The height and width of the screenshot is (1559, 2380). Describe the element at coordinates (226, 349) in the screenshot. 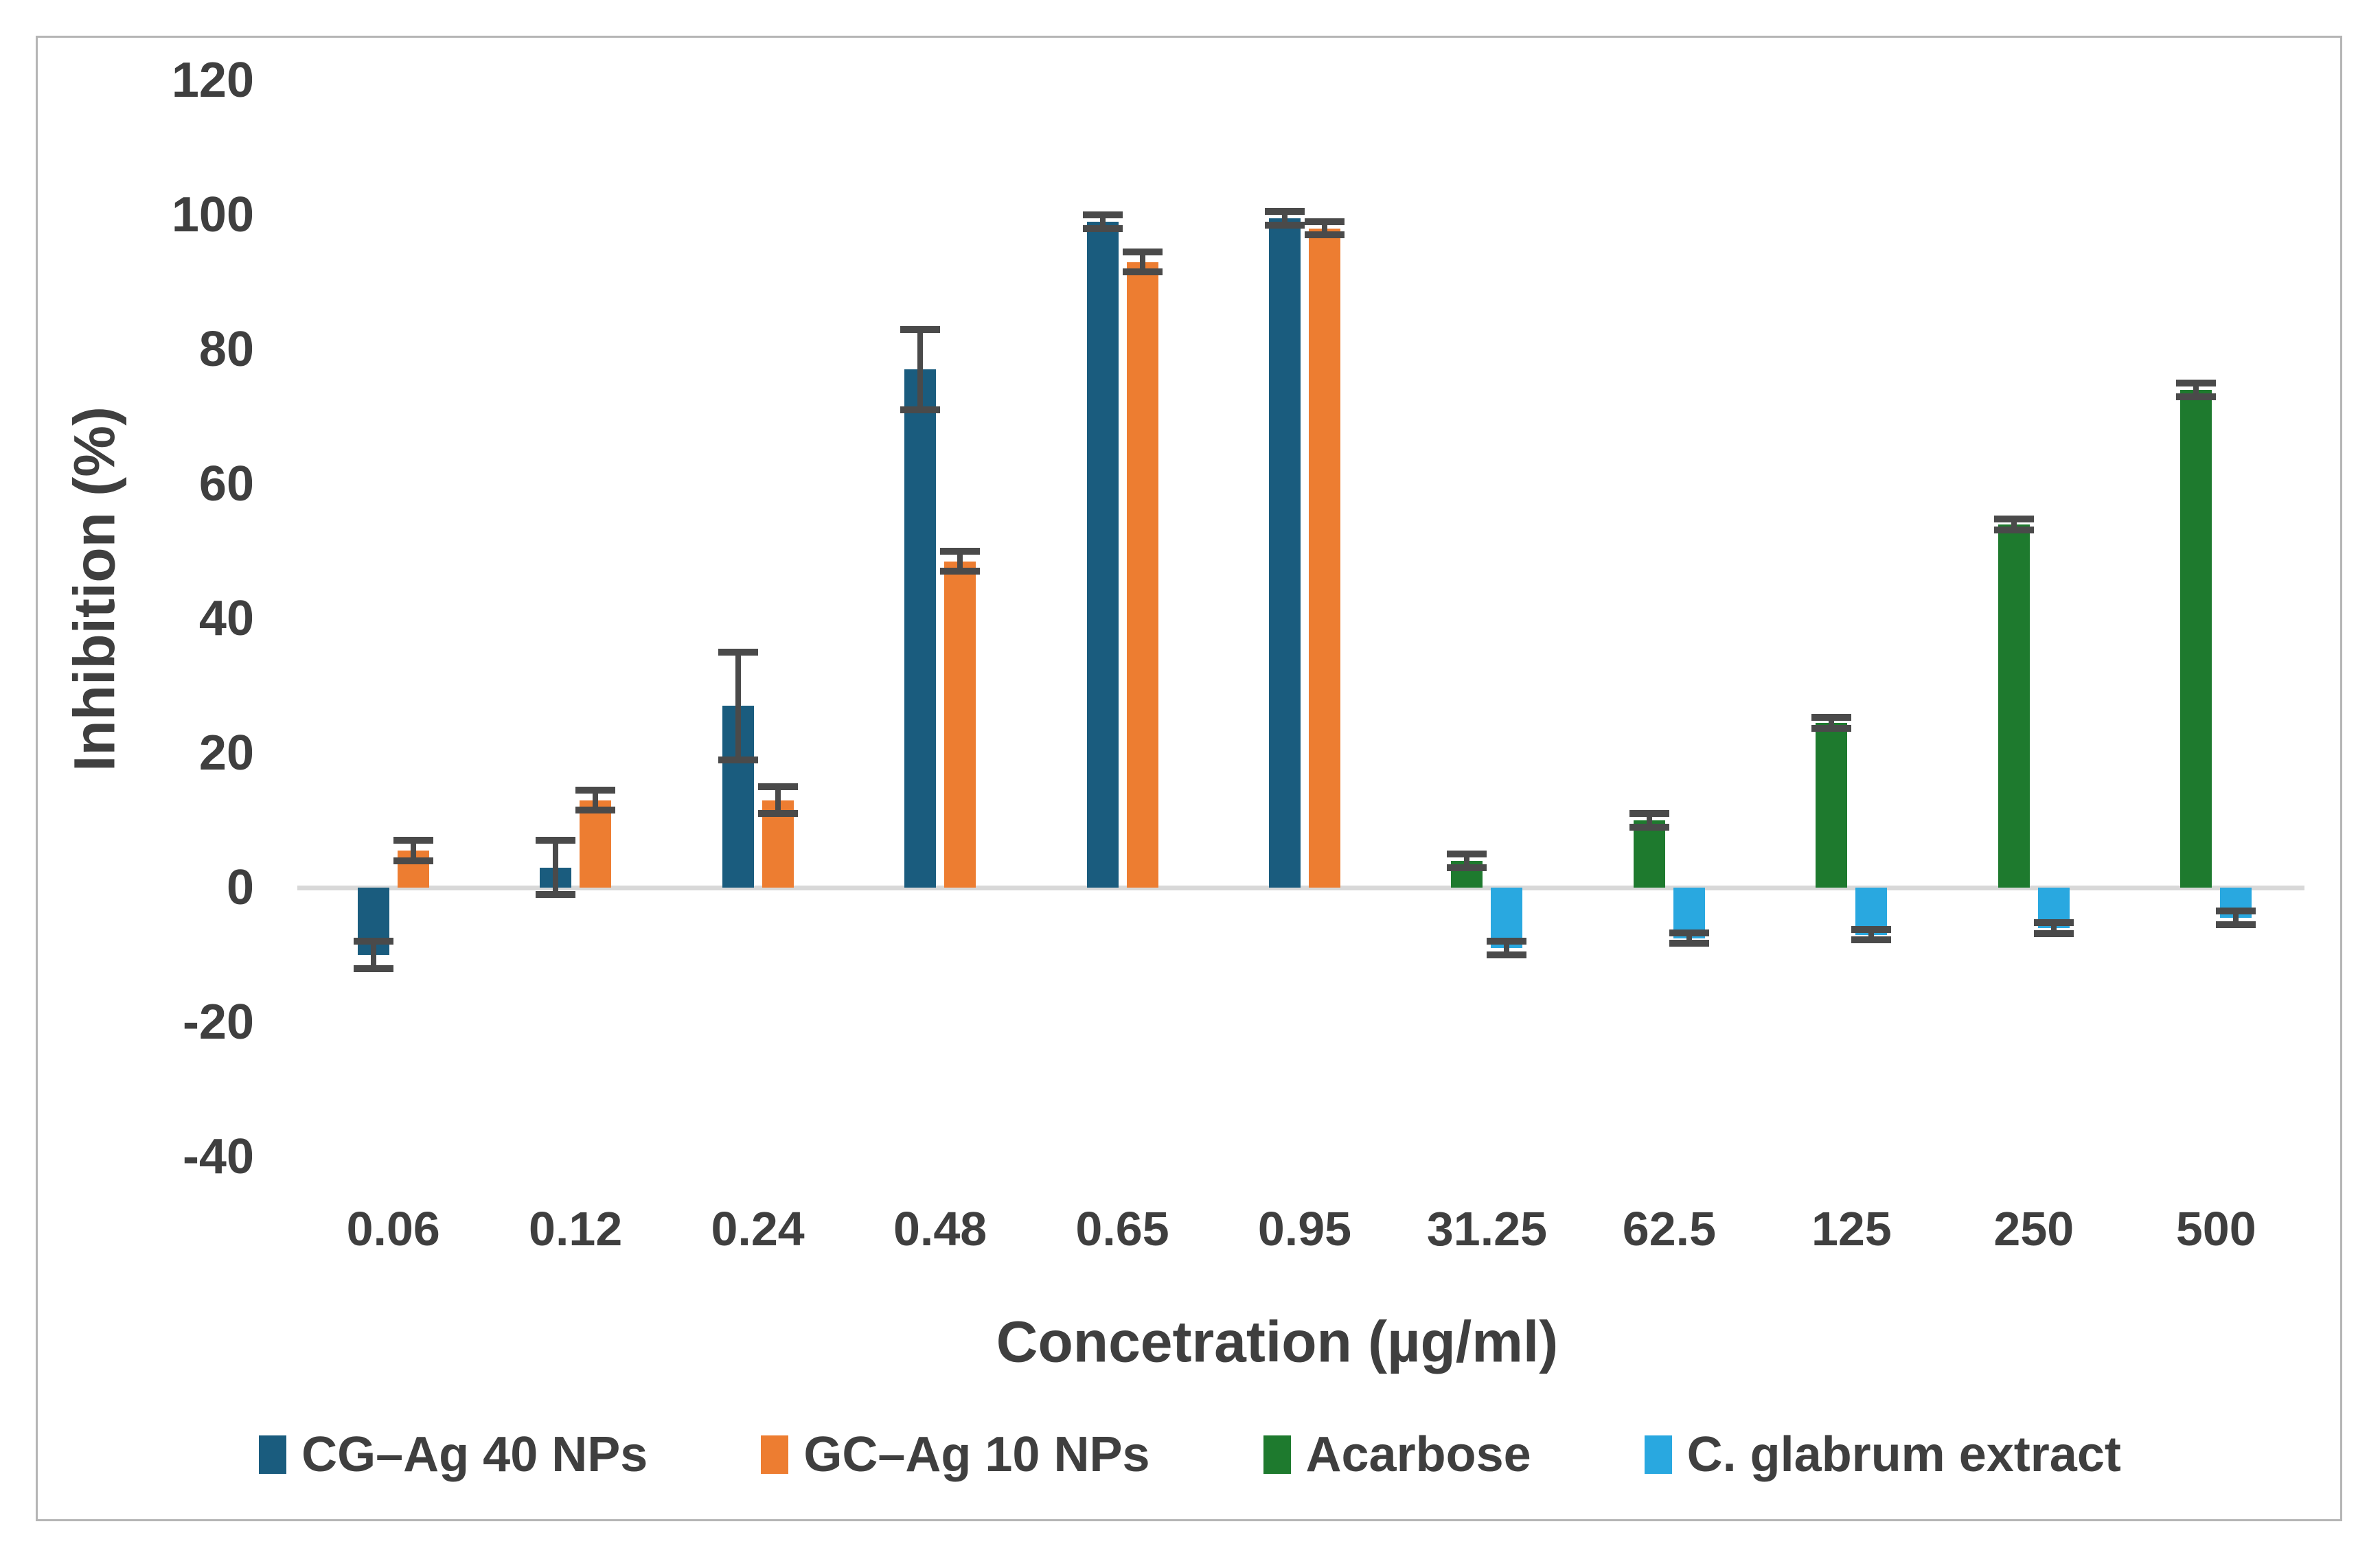

I see `y-tick-label: 80` at that location.